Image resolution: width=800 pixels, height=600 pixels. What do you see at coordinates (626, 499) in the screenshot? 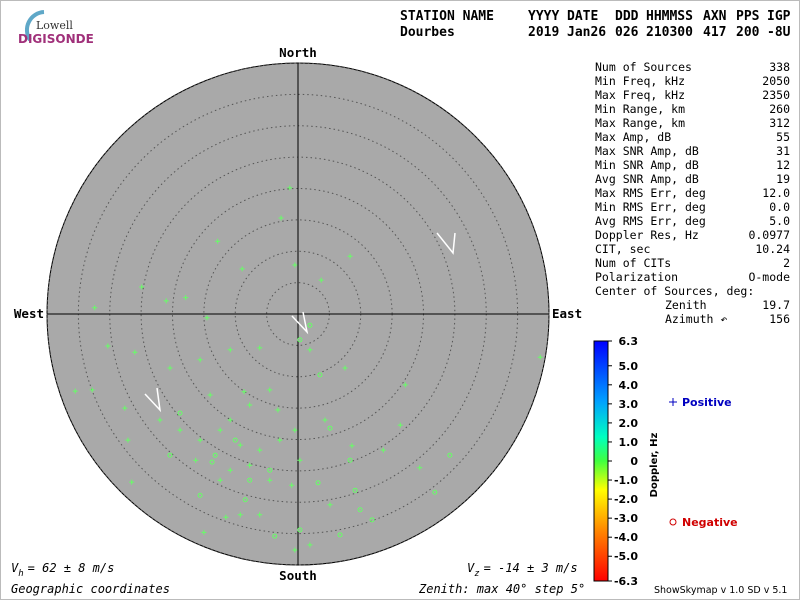
I see `colorbar-label: -2.0` at bounding box center [626, 499].